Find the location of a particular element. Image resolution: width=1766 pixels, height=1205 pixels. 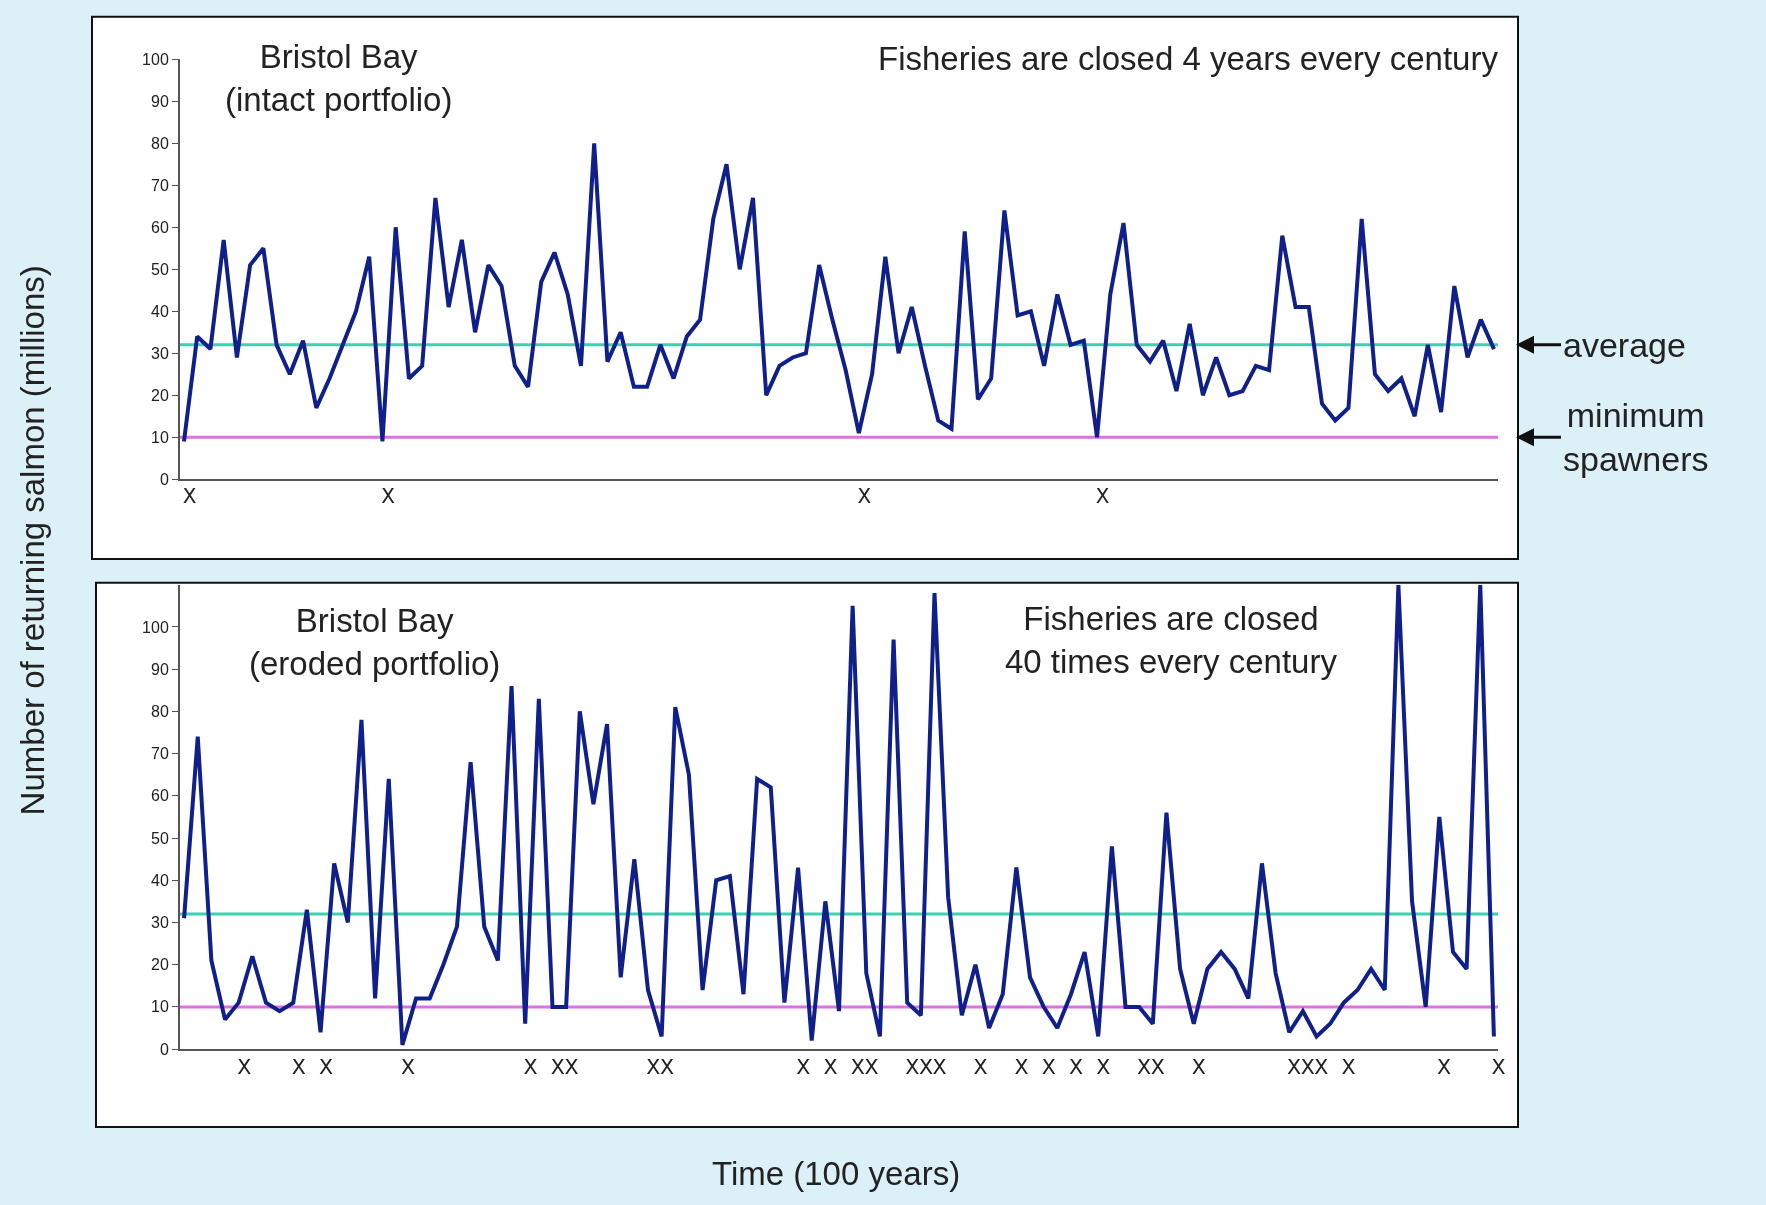

y-axis-title: Number of returning salmon (millions) is located at coordinates (32, 540).